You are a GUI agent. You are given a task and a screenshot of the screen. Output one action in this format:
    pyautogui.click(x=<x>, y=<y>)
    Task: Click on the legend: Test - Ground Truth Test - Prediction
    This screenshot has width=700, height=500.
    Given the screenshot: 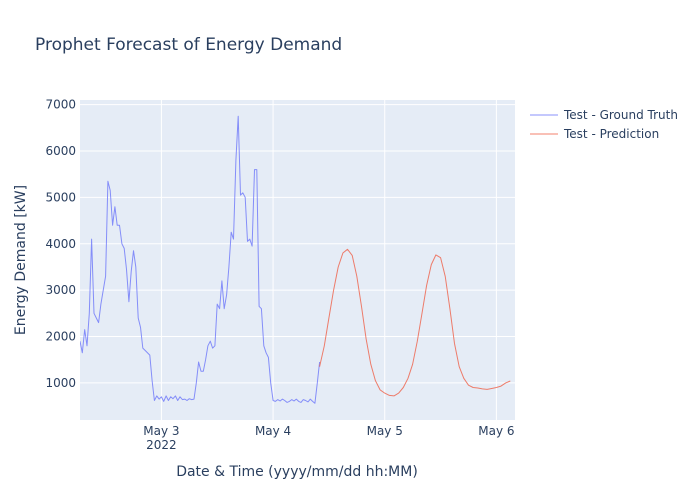 What is the action you would take?
    pyautogui.click(x=604, y=124)
    